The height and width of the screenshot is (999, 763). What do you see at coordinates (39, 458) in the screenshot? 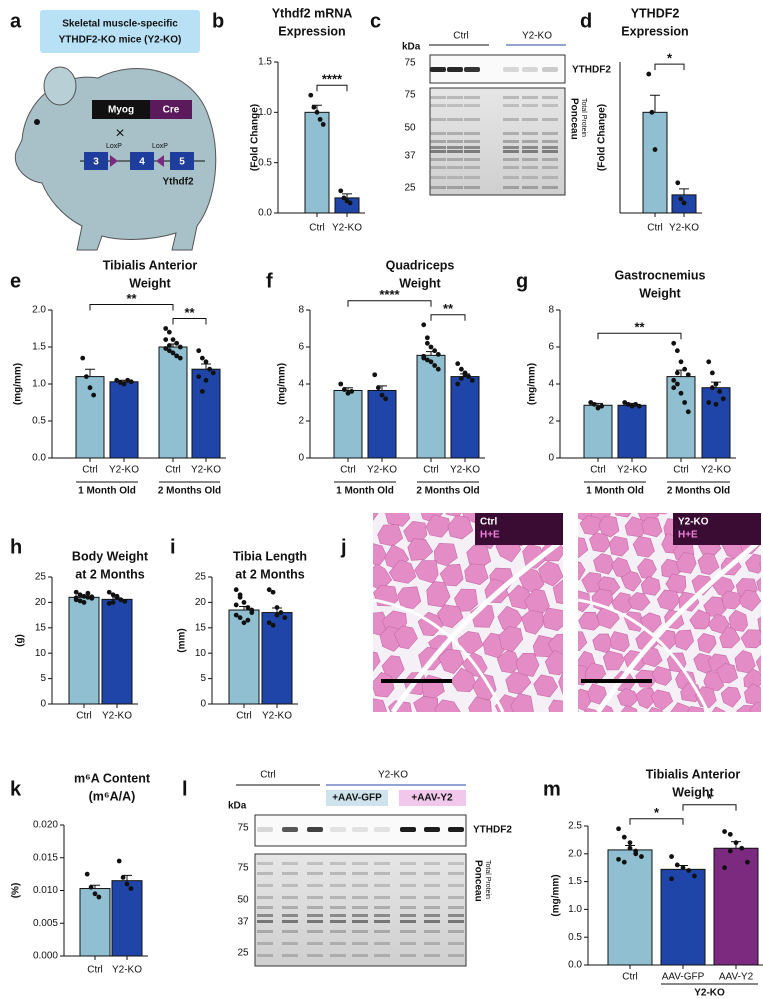
I see `y-tick-label: 0.0` at bounding box center [39, 458].